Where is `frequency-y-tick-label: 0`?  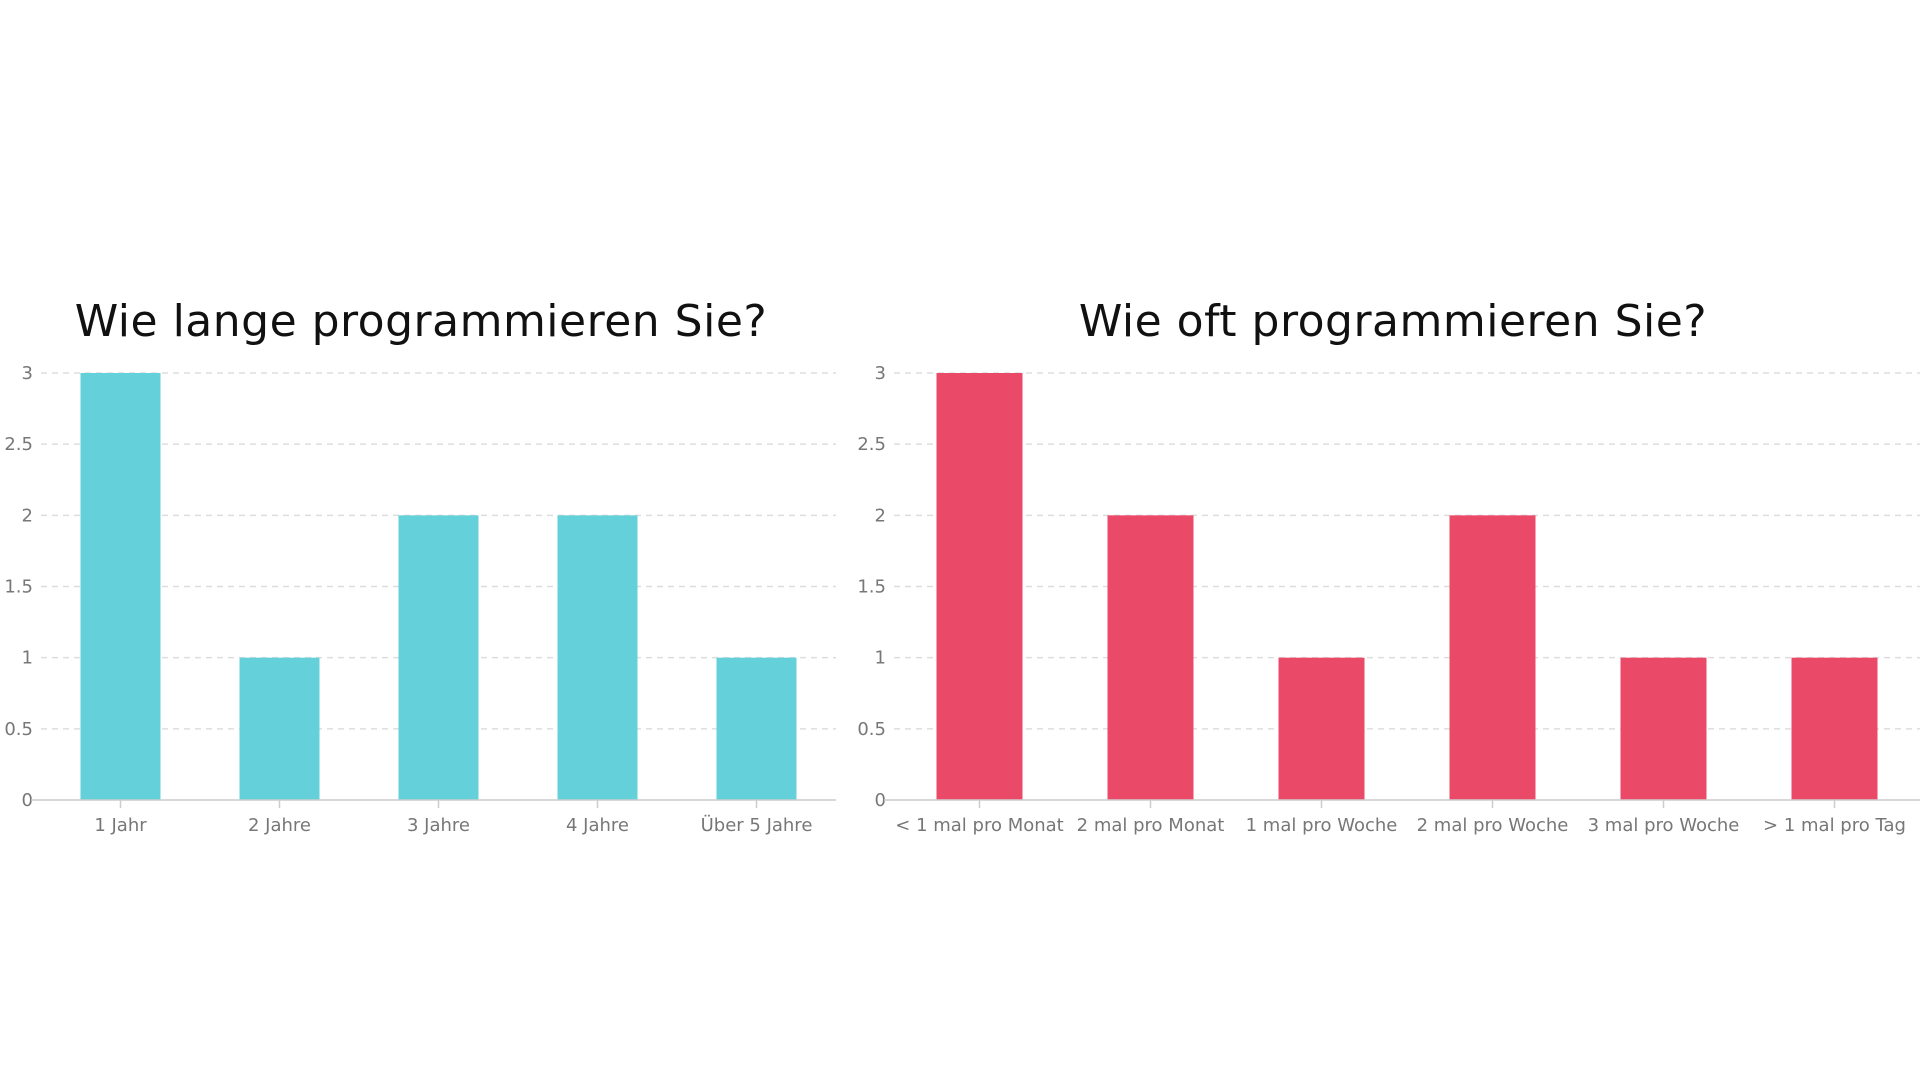 frequency-y-tick-label: 0 is located at coordinates (880, 800).